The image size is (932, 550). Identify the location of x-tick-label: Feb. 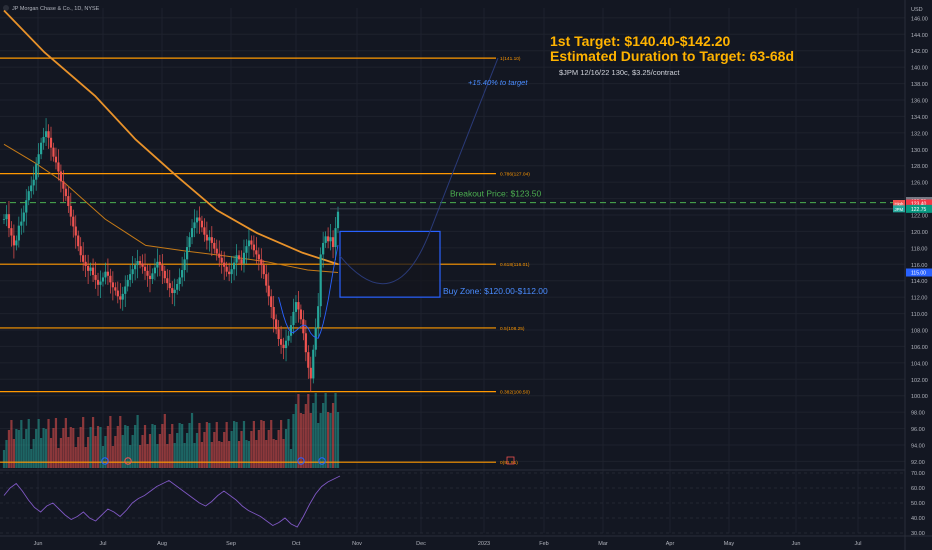
(543, 544).